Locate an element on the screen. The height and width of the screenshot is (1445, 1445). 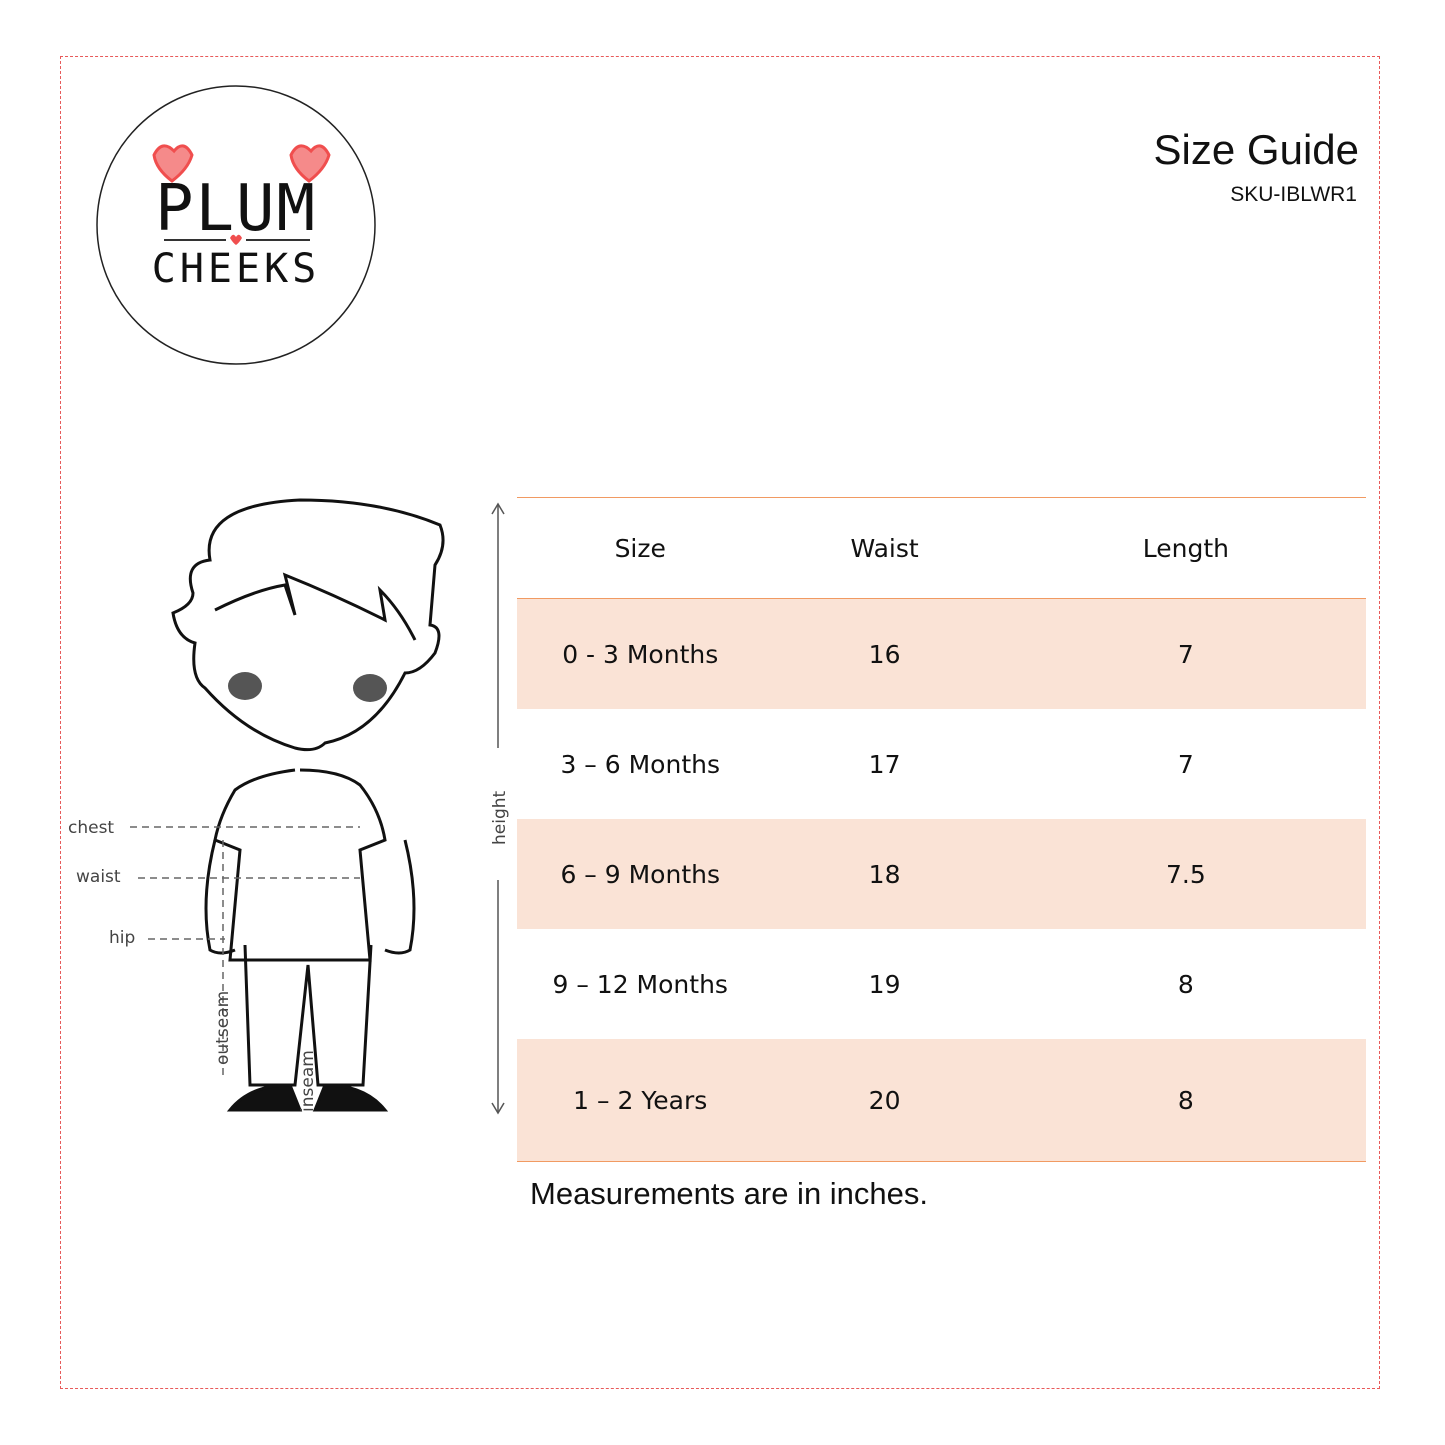
measurement-note: Measurements are in inches. is located at coordinates (729, 1193).